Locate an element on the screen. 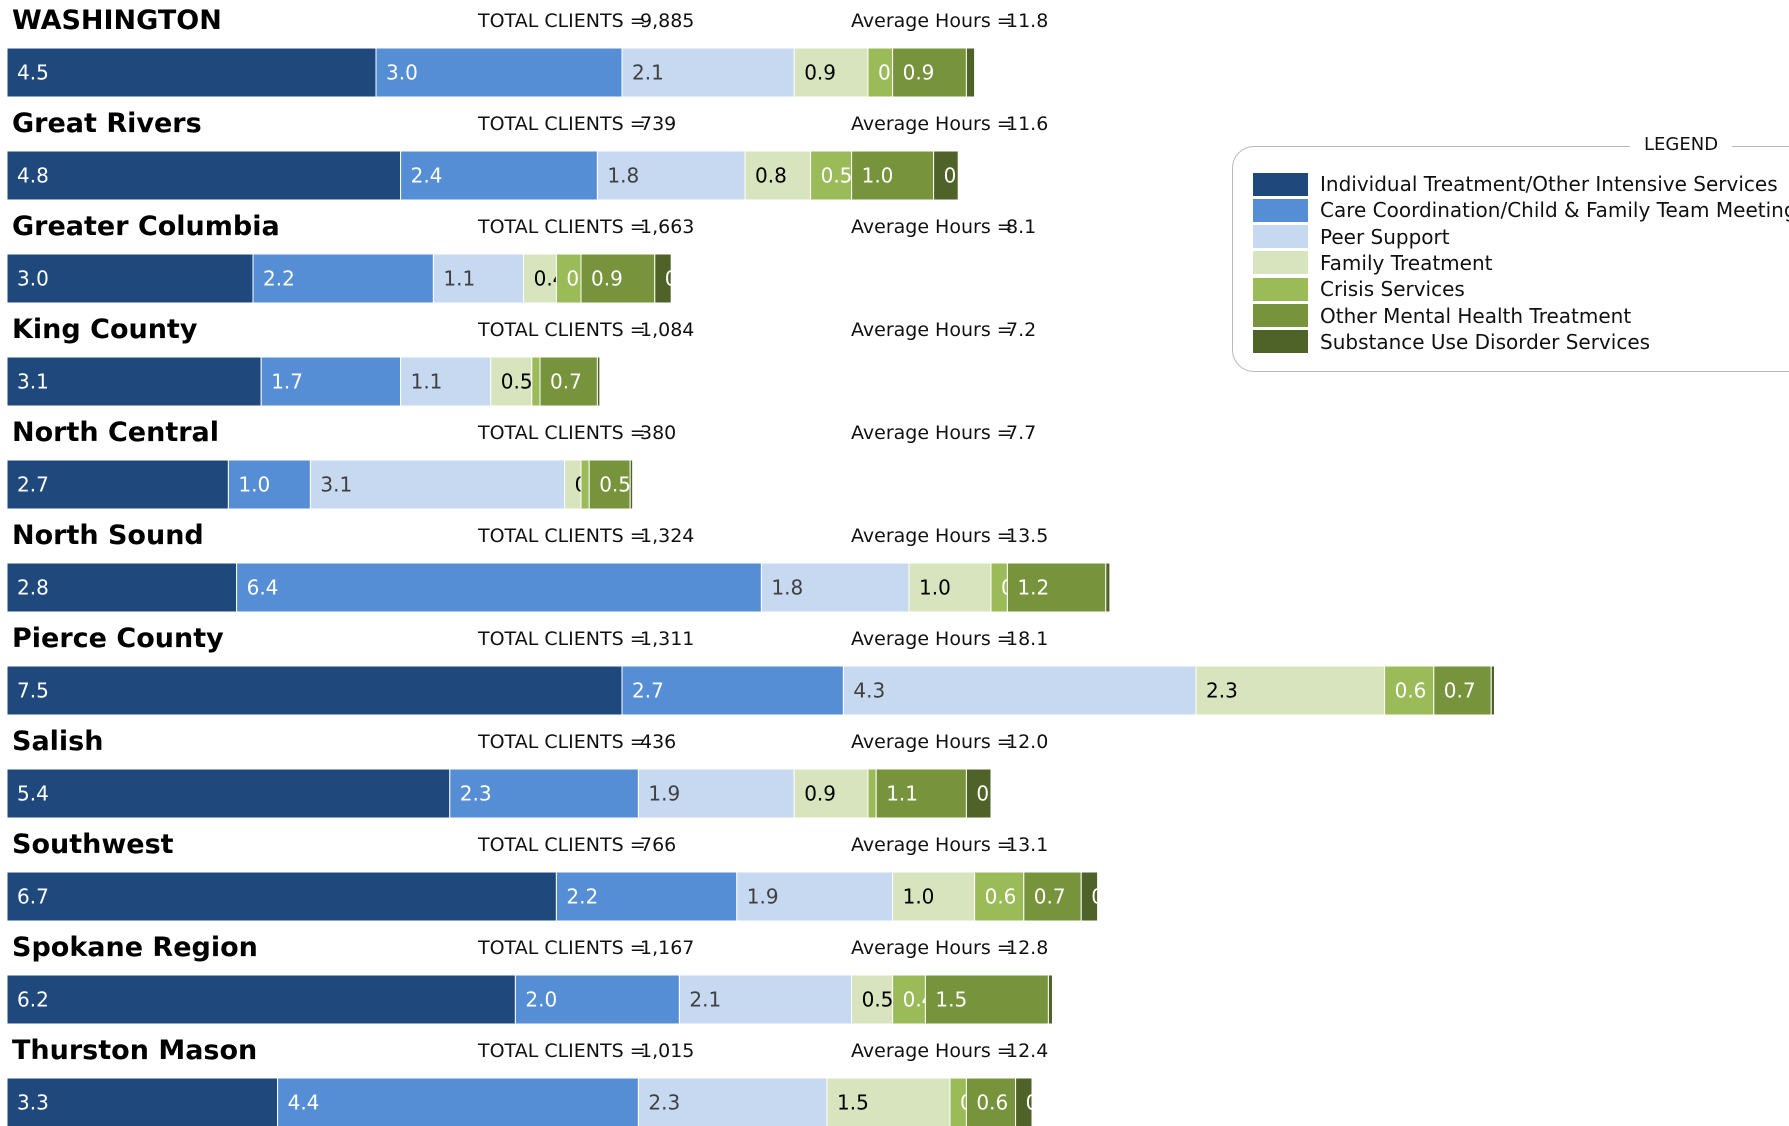 The height and width of the screenshot is (1126, 1789). segment-label: 6.4 is located at coordinates (263, 588).